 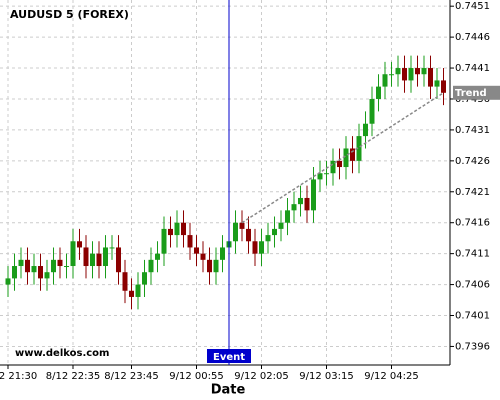 What do you see at coordinates (69, 14) in the screenshot?
I see `chart-title: AUDUSD 5 (FOREX)` at bounding box center [69, 14].